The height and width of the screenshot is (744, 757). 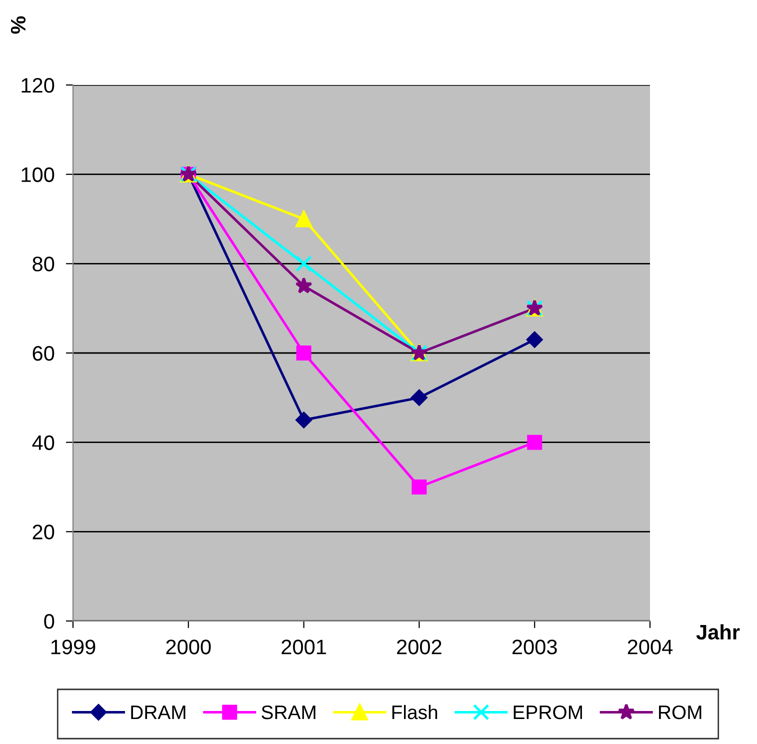 What do you see at coordinates (73, 647) in the screenshot?
I see `x-tick-label: 1999` at bounding box center [73, 647].